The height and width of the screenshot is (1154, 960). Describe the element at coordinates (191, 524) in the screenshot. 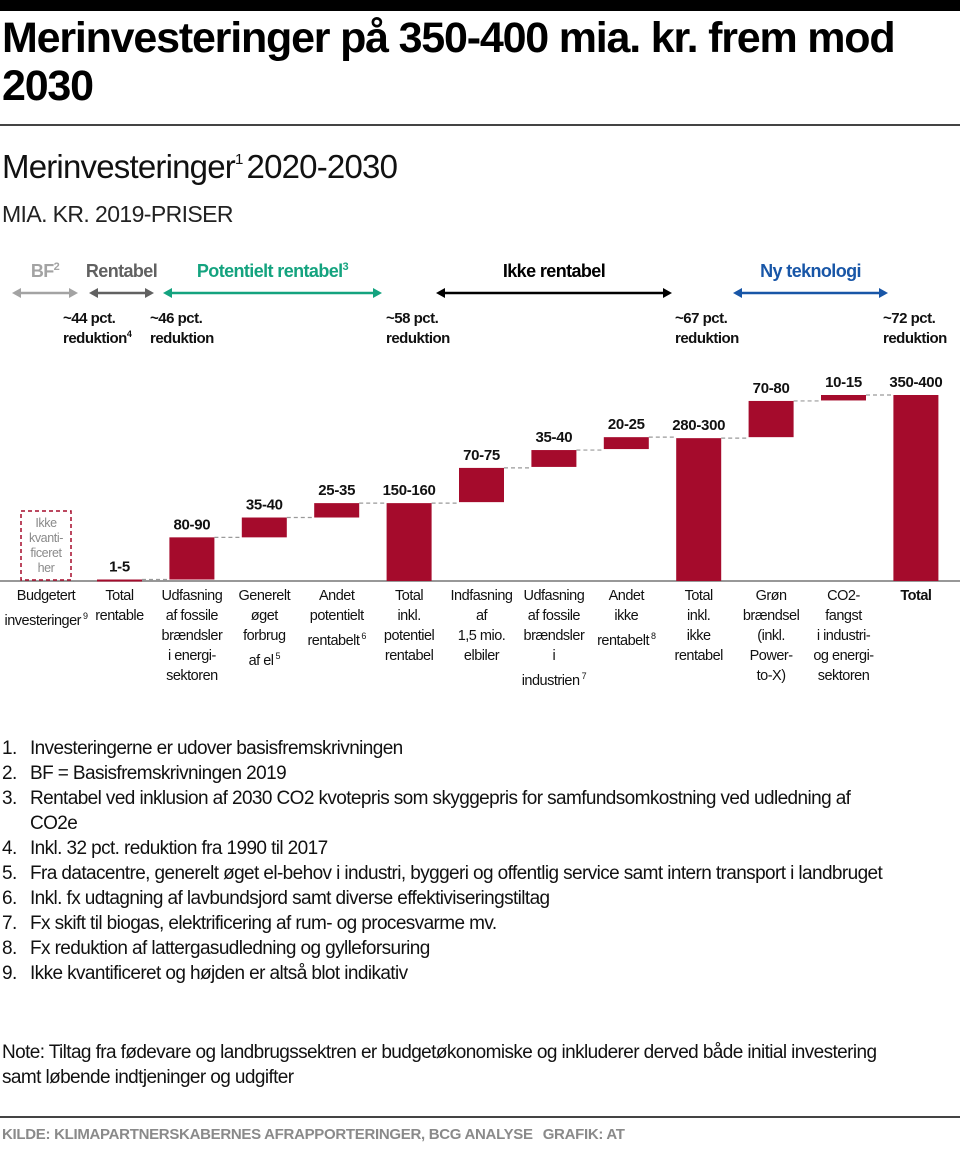

I see `bar-value-label: 80-90` at that location.